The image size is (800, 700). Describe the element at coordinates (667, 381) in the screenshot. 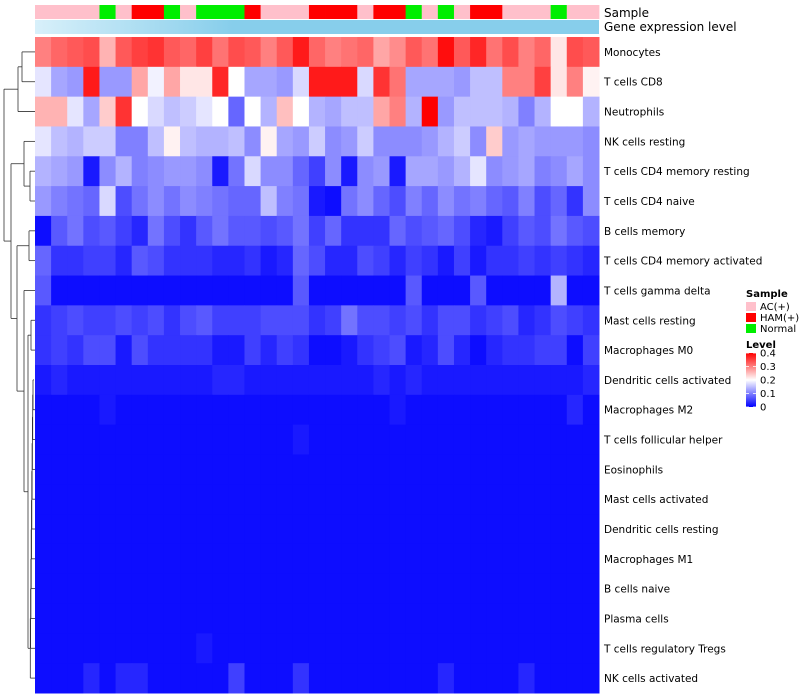

I see `row-label: Dendritic cells activated` at that location.